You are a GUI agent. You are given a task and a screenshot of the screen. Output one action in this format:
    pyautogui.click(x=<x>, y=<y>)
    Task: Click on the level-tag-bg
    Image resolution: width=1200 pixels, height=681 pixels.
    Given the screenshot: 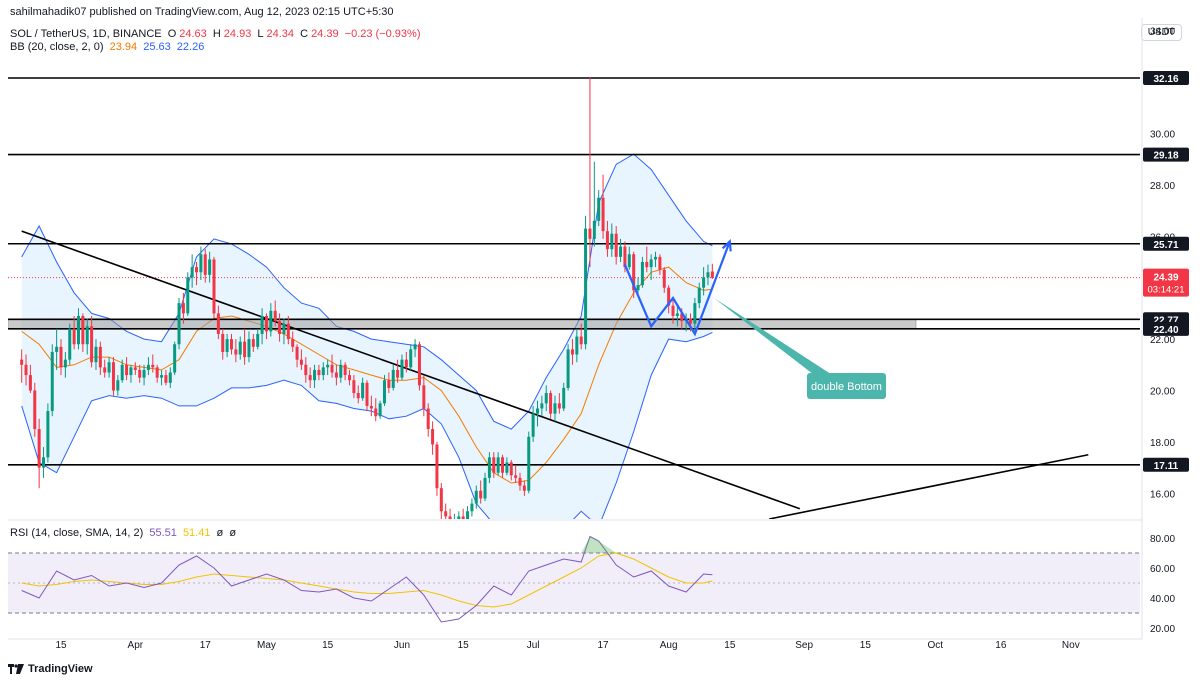 What is the action you would take?
    pyautogui.click(x=1166, y=154)
    